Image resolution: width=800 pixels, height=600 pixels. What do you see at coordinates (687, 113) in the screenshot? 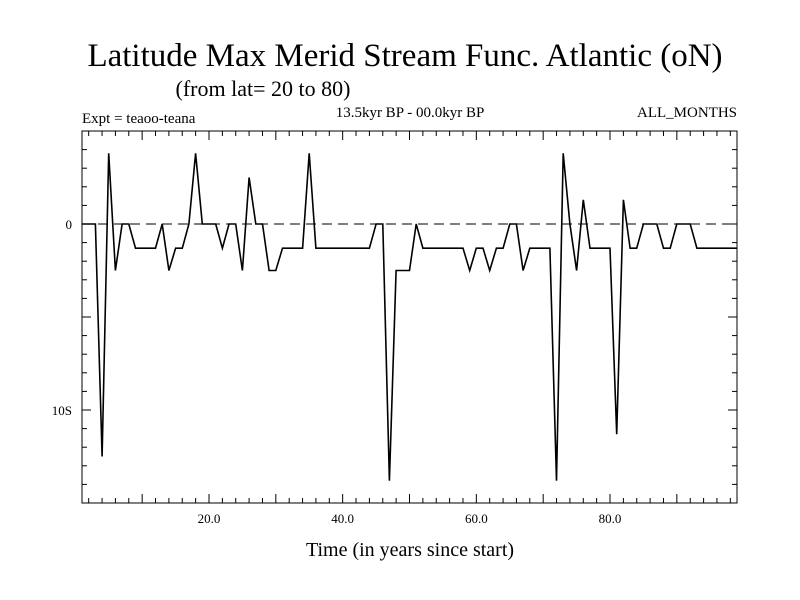
I see `months-label: ALL_MONTHS` at bounding box center [687, 113].